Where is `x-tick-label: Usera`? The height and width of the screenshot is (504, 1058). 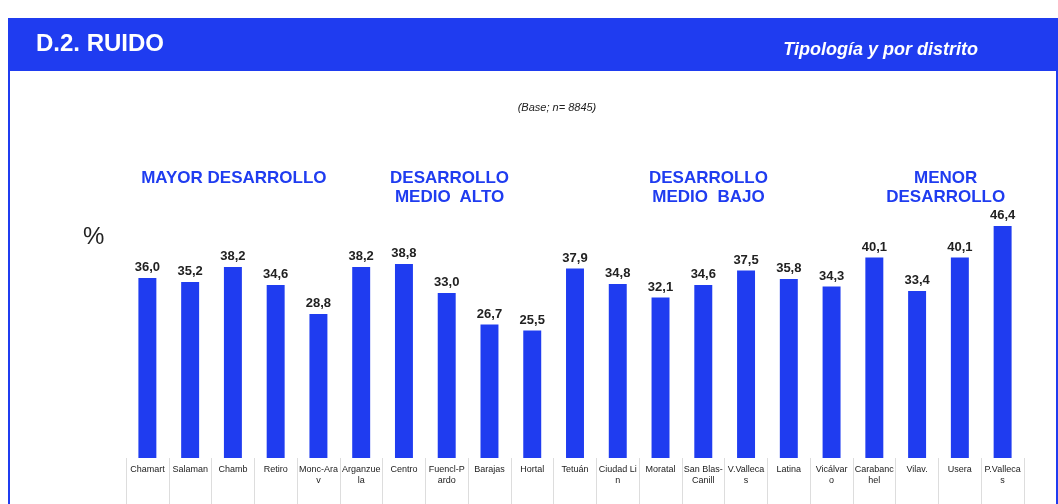
x-tick-label: Usera is located at coordinates (959, 468).